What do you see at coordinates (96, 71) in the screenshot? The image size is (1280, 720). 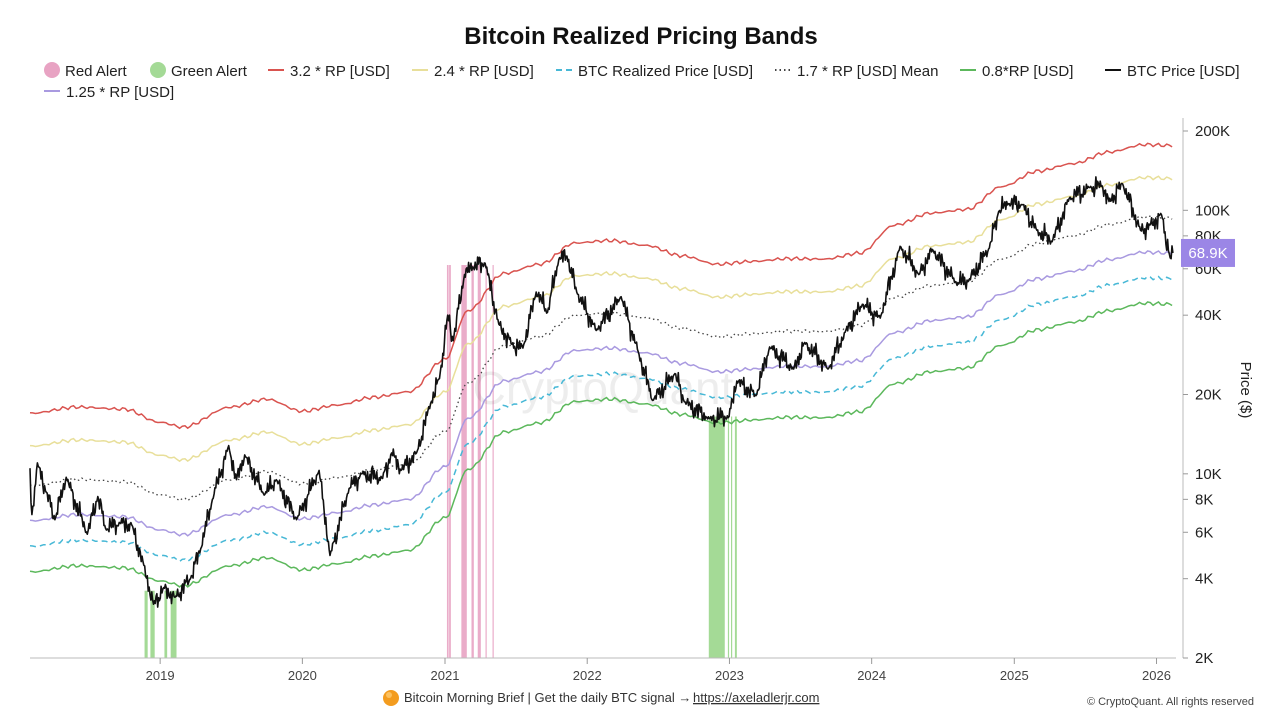 I see `legend-label-0: Red Alert` at bounding box center [96, 71].